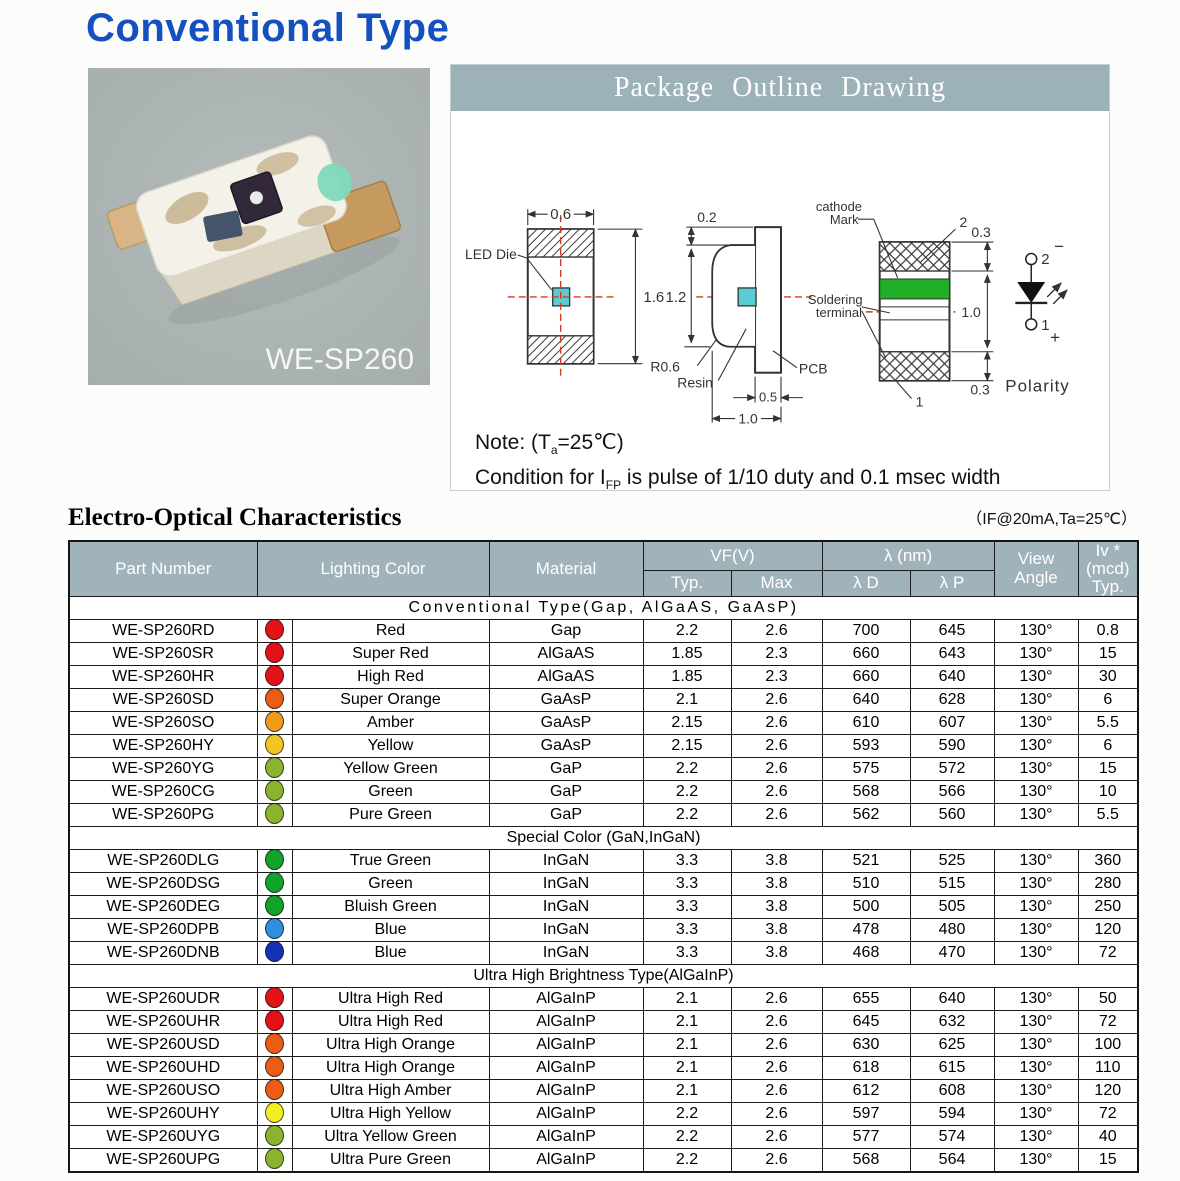 This screenshot has width=1180, height=1181. Describe the element at coordinates (1108, 791) in the screenshot. I see `iv-cell: 10` at that location.